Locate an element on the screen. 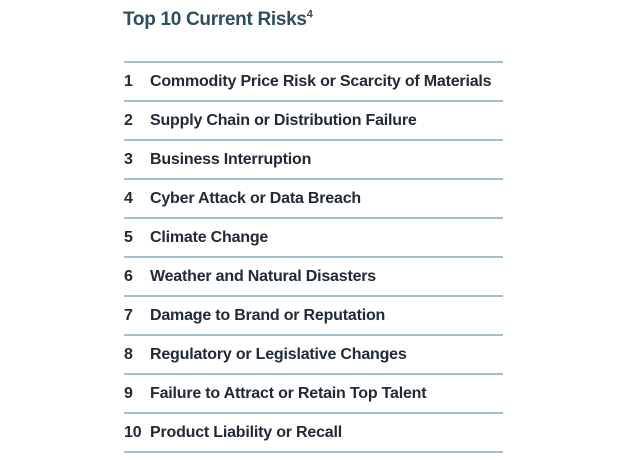 The height and width of the screenshot is (460, 625). risk-label: Regulatory or Legislative Changes is located at coordinates (278, 354).